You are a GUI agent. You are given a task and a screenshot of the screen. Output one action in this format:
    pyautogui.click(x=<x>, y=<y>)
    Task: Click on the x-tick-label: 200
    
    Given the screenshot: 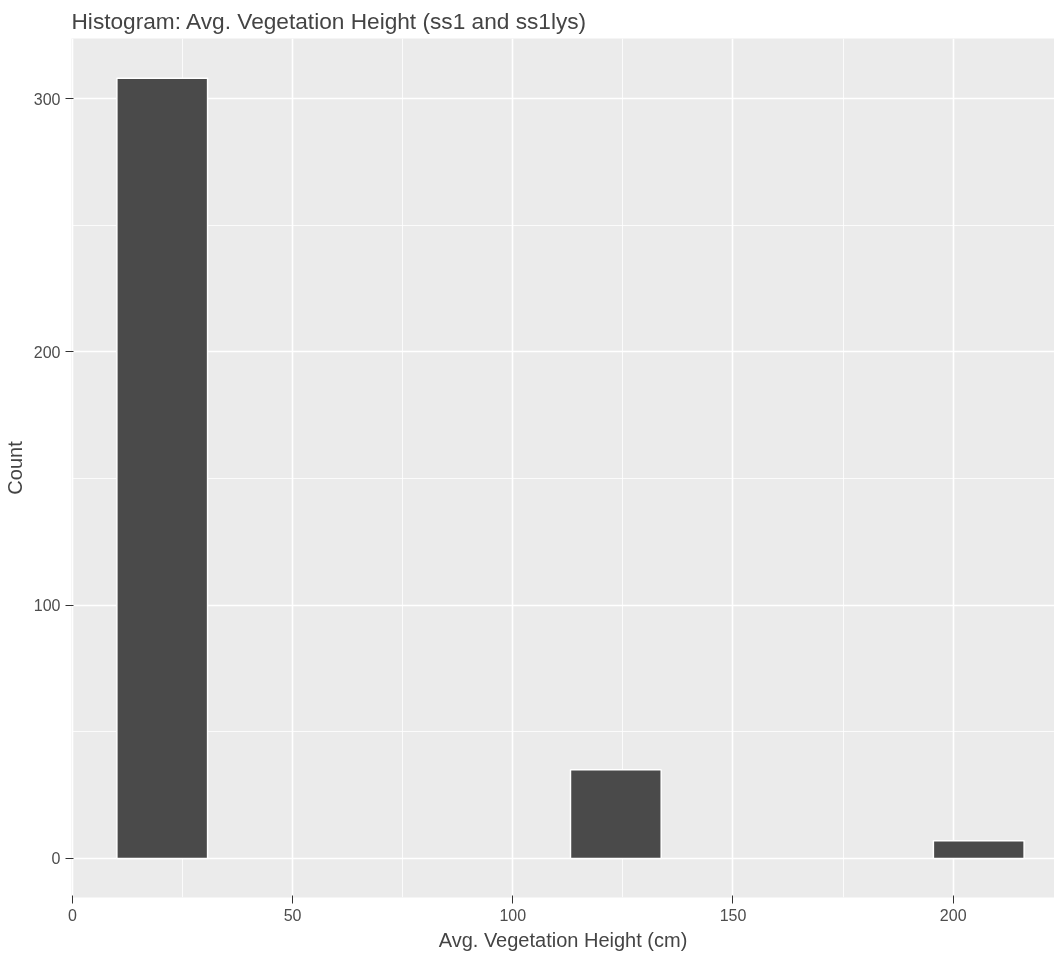 What is the action you would take?
    pyautogui.click(x=953, y=915)
    